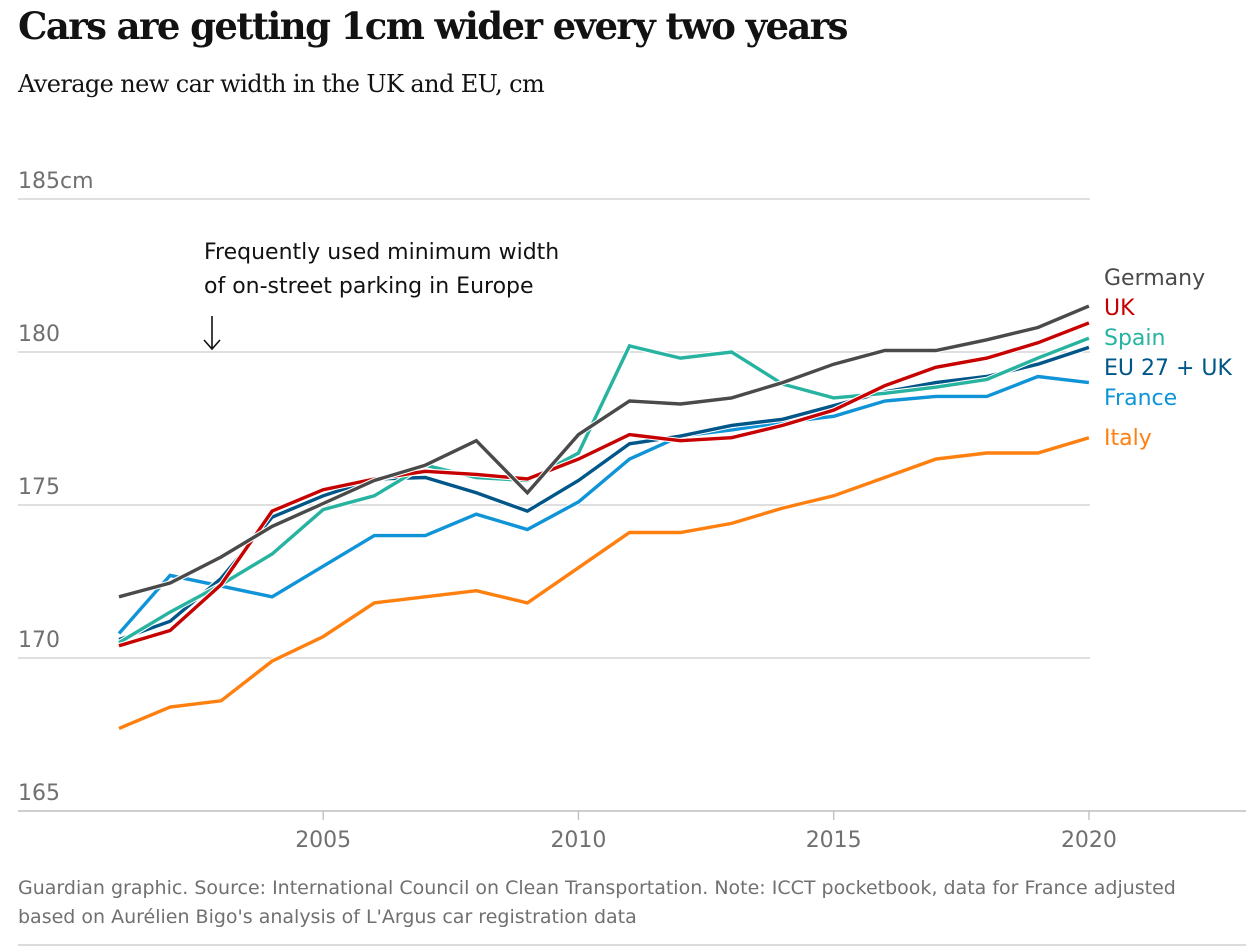 The width and height of the screenshot is (1246, 952). Describe the element at coordinates (1154, 278) in the screenshot. I see `legend-label-germany: Germany` at that location.